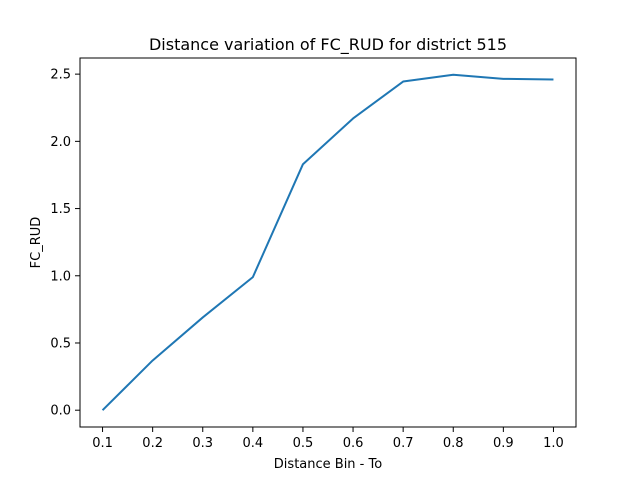 The height and width of the screenshot is (480, 640). Describe the element at coordinates (328, 464) in the screenshot. I see `x-axis-label: Distance Bin - To` at that location.